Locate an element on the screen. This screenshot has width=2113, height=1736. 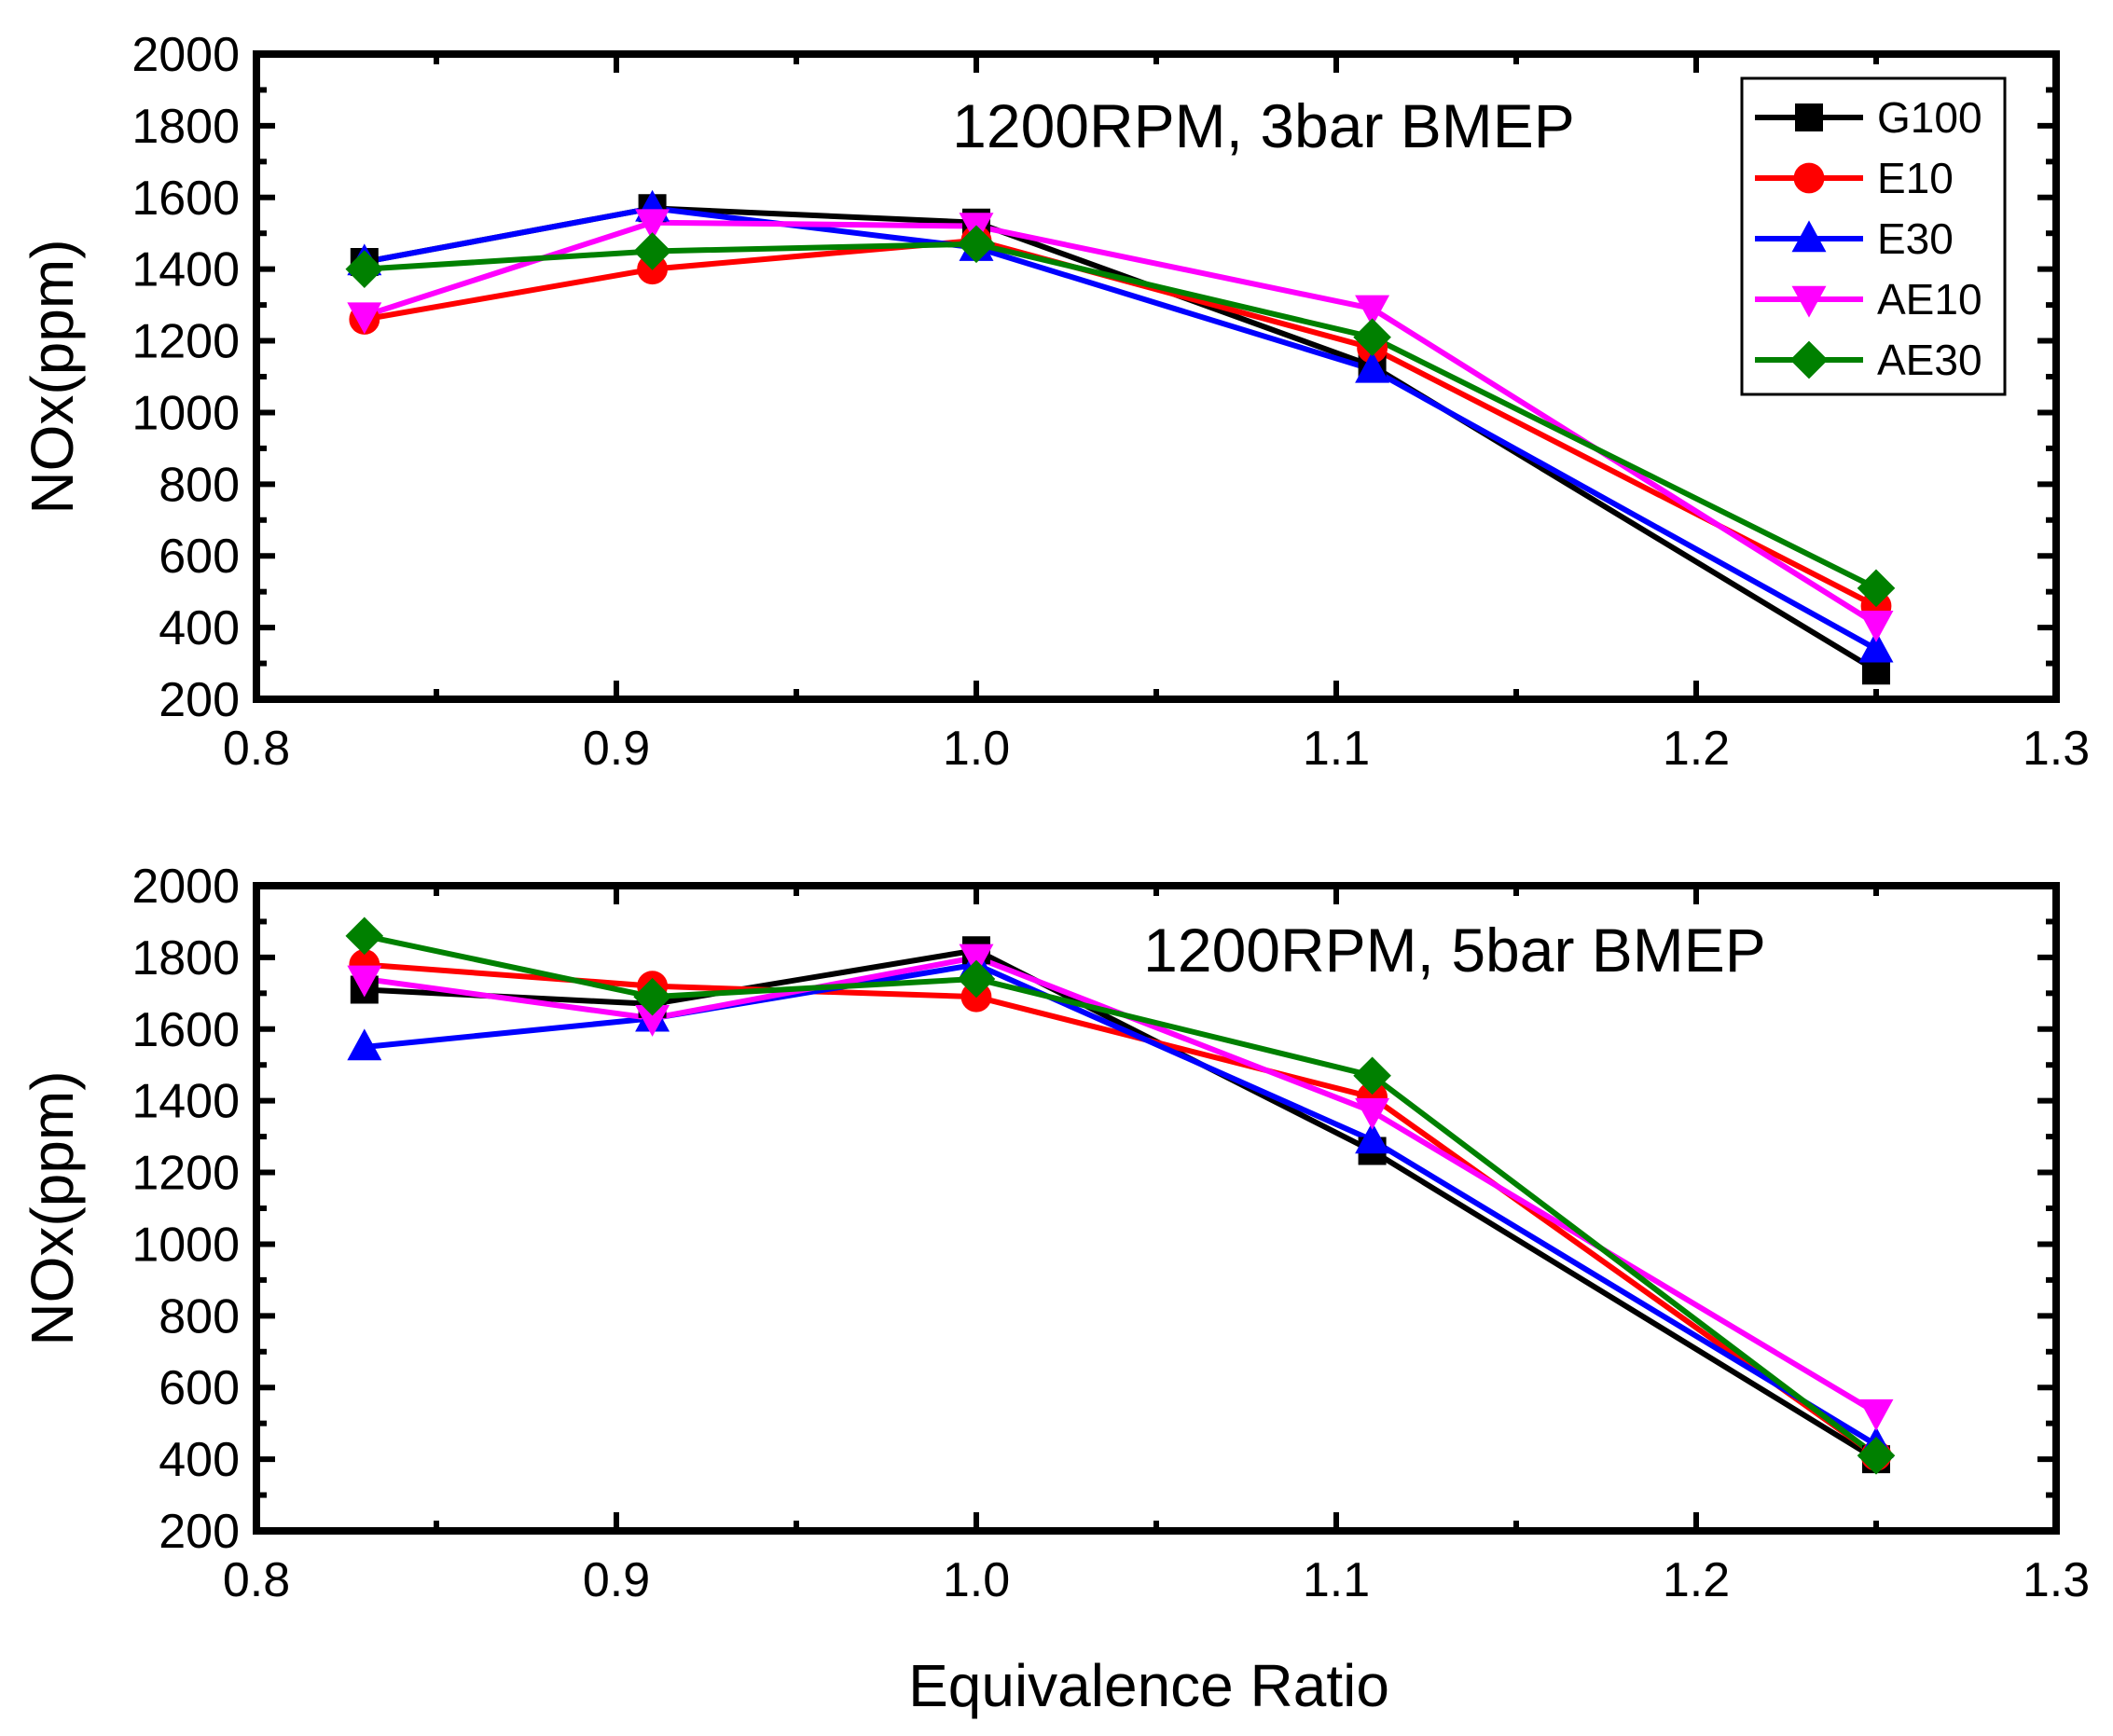
legend-label: AE10 is located at coordinates (1929, 299).